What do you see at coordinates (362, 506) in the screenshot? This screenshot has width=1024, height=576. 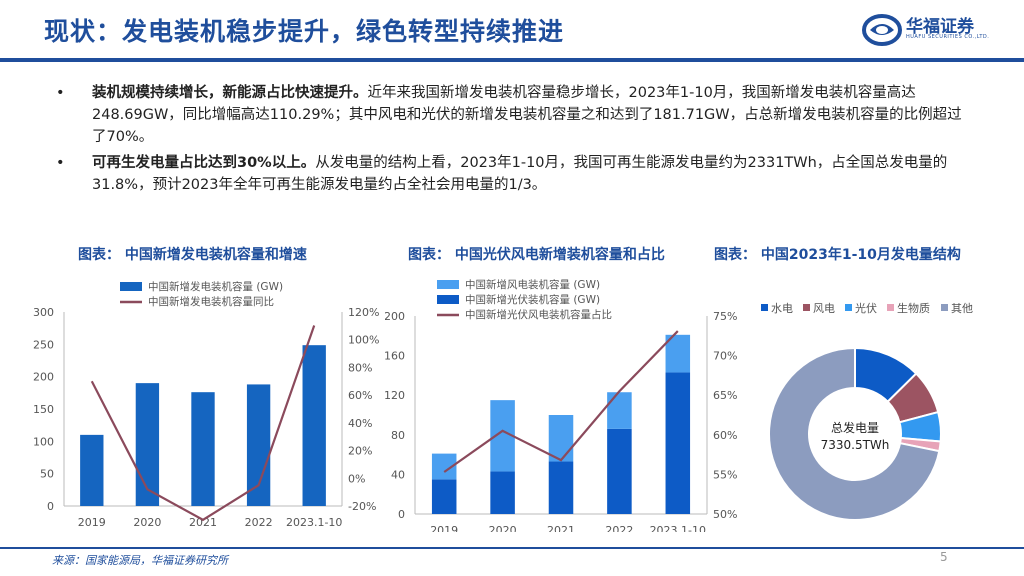 I see `y-tick-label-right: -20%` at bounding box center [362, 506].